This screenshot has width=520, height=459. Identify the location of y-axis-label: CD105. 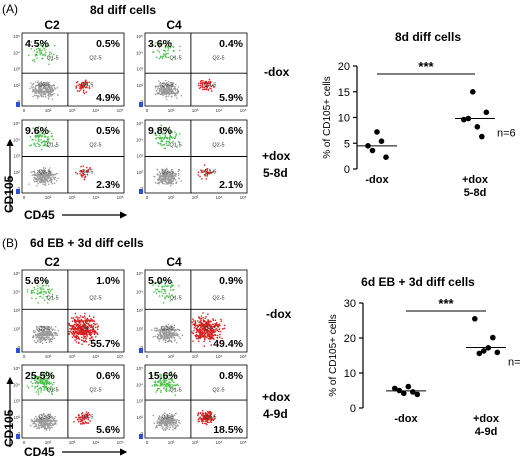
(9, 428).